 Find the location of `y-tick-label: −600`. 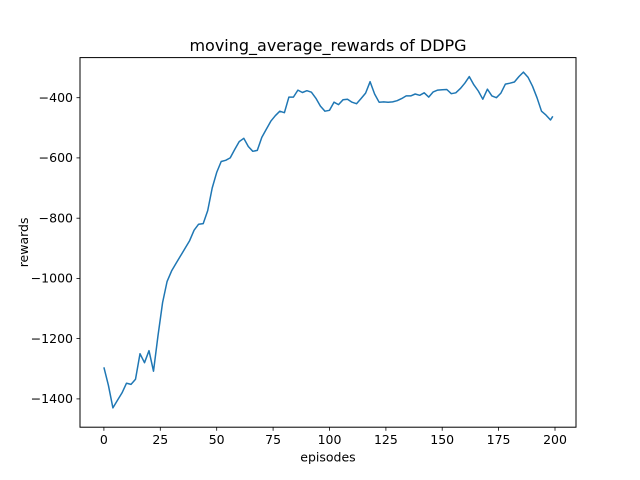

y-tick-label: −600 is located at coordinates (56, 157).